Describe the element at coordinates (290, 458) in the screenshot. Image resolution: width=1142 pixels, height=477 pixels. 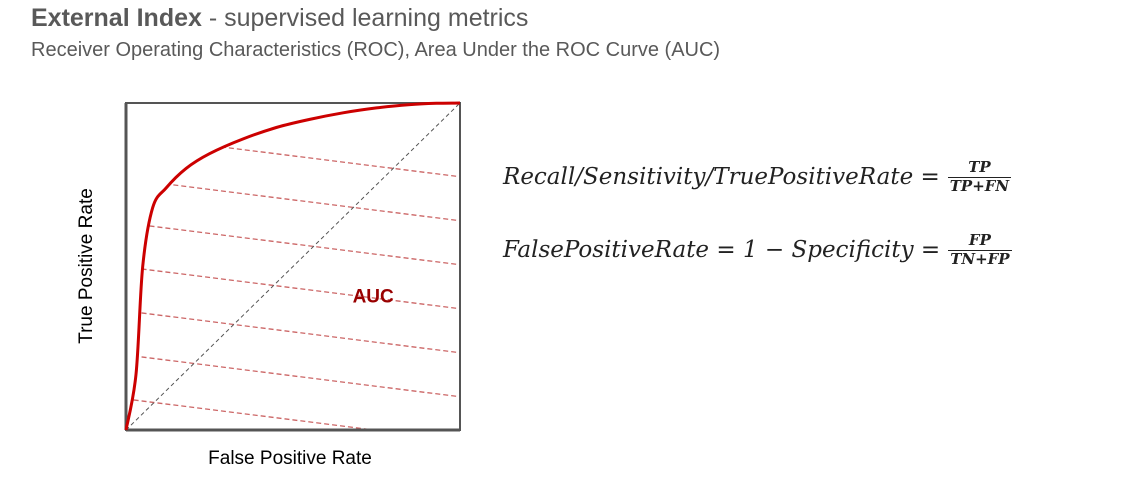
I see `x-axis-label: False Positive Rate` at that location.